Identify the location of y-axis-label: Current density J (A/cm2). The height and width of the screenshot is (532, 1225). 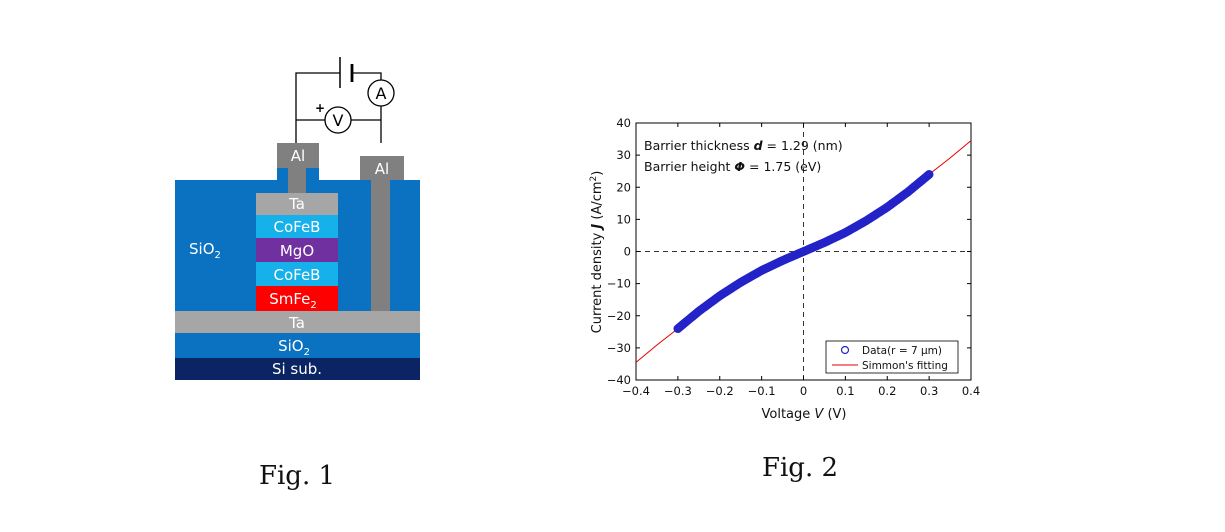
(597, 252).